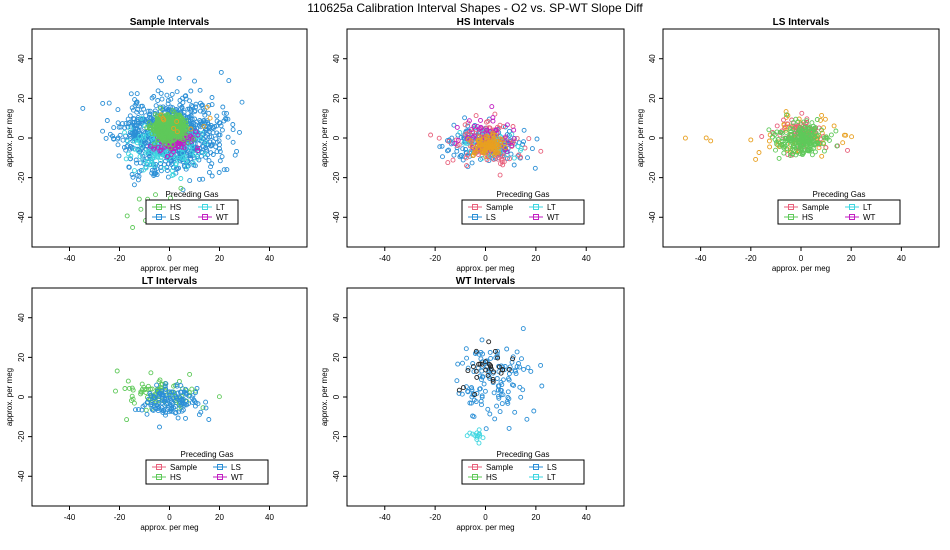  I want to click on y-tick-label: 20, so click(652, 97).